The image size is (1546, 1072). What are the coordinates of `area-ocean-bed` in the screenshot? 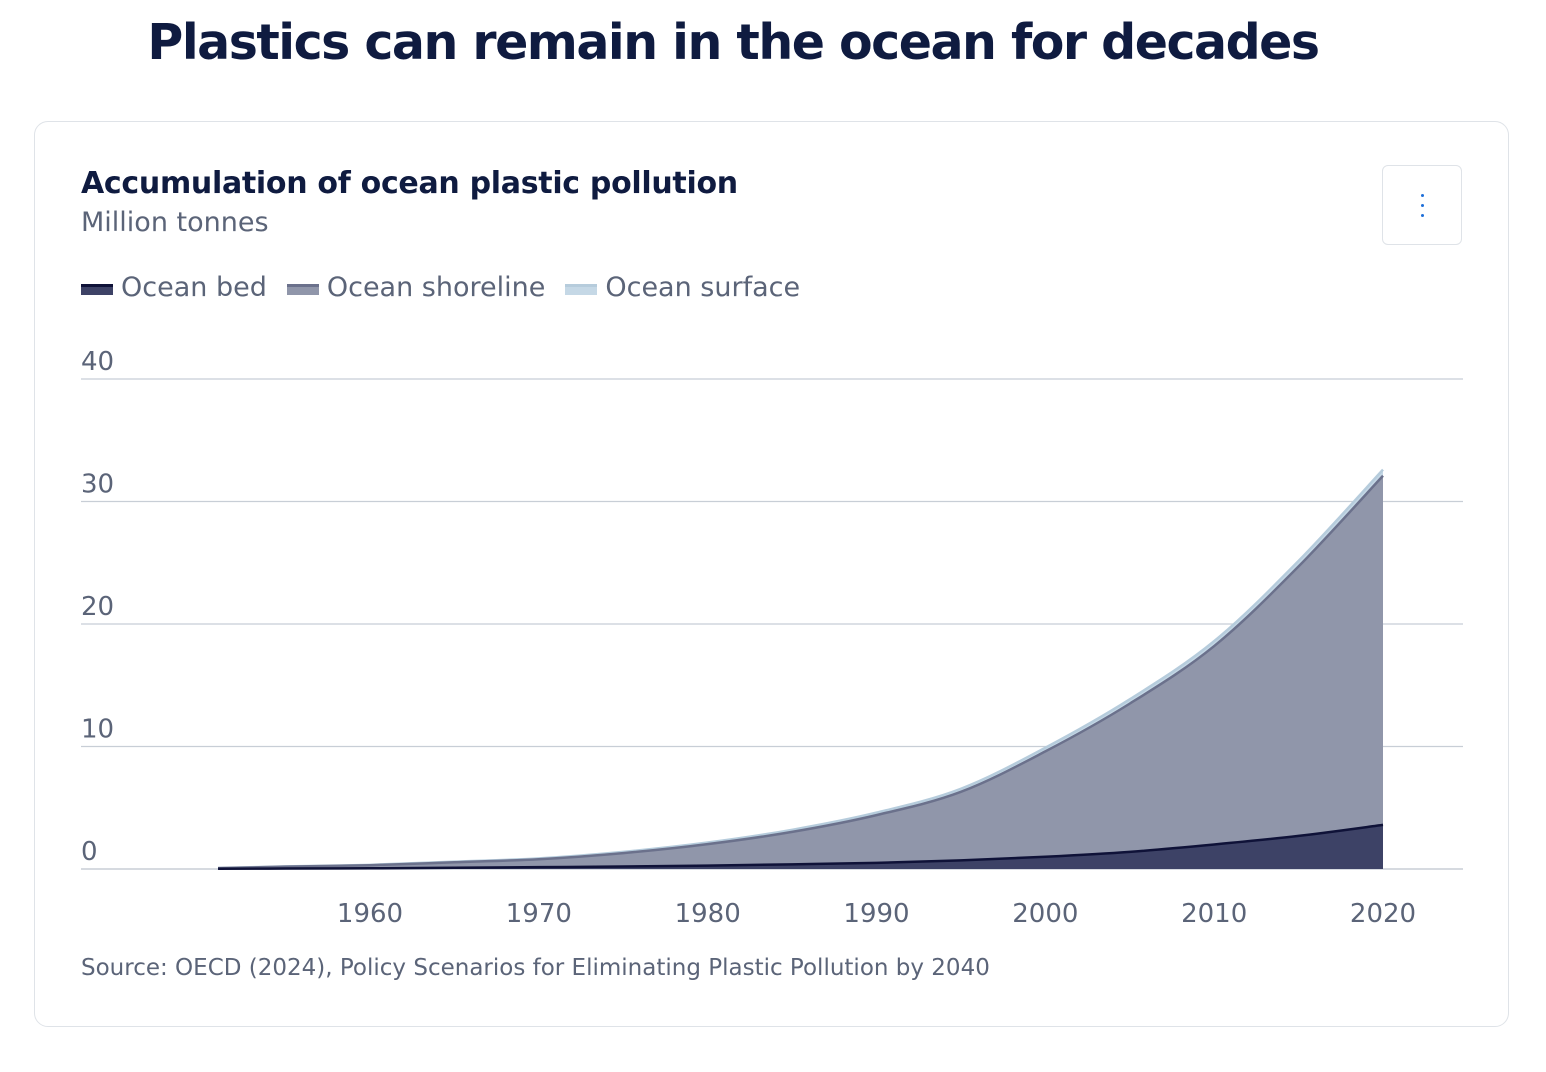 It's located at (800, 846).